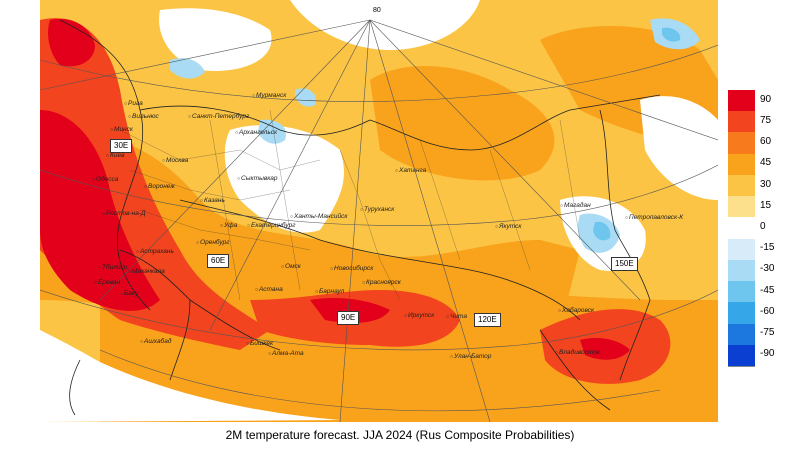 This screenshot has height=457, width=800. What do you see at coordinates (155, 251) in the screenshot?
I see `city-label: Астрахань` at bounding box center [155, 251].